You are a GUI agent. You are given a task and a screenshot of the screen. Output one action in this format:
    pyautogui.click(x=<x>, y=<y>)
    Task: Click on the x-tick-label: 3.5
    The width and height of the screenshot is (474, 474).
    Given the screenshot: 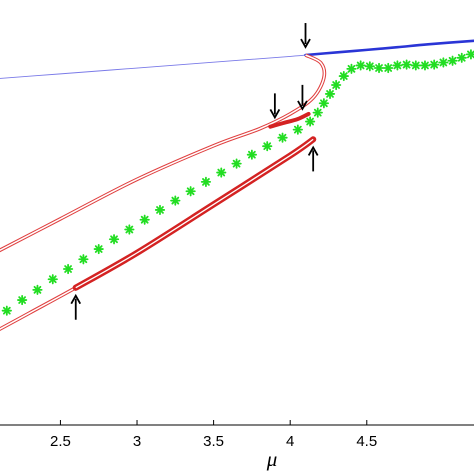 What is the action you would take?
    pyautogui.click(x=213, y=441)
    